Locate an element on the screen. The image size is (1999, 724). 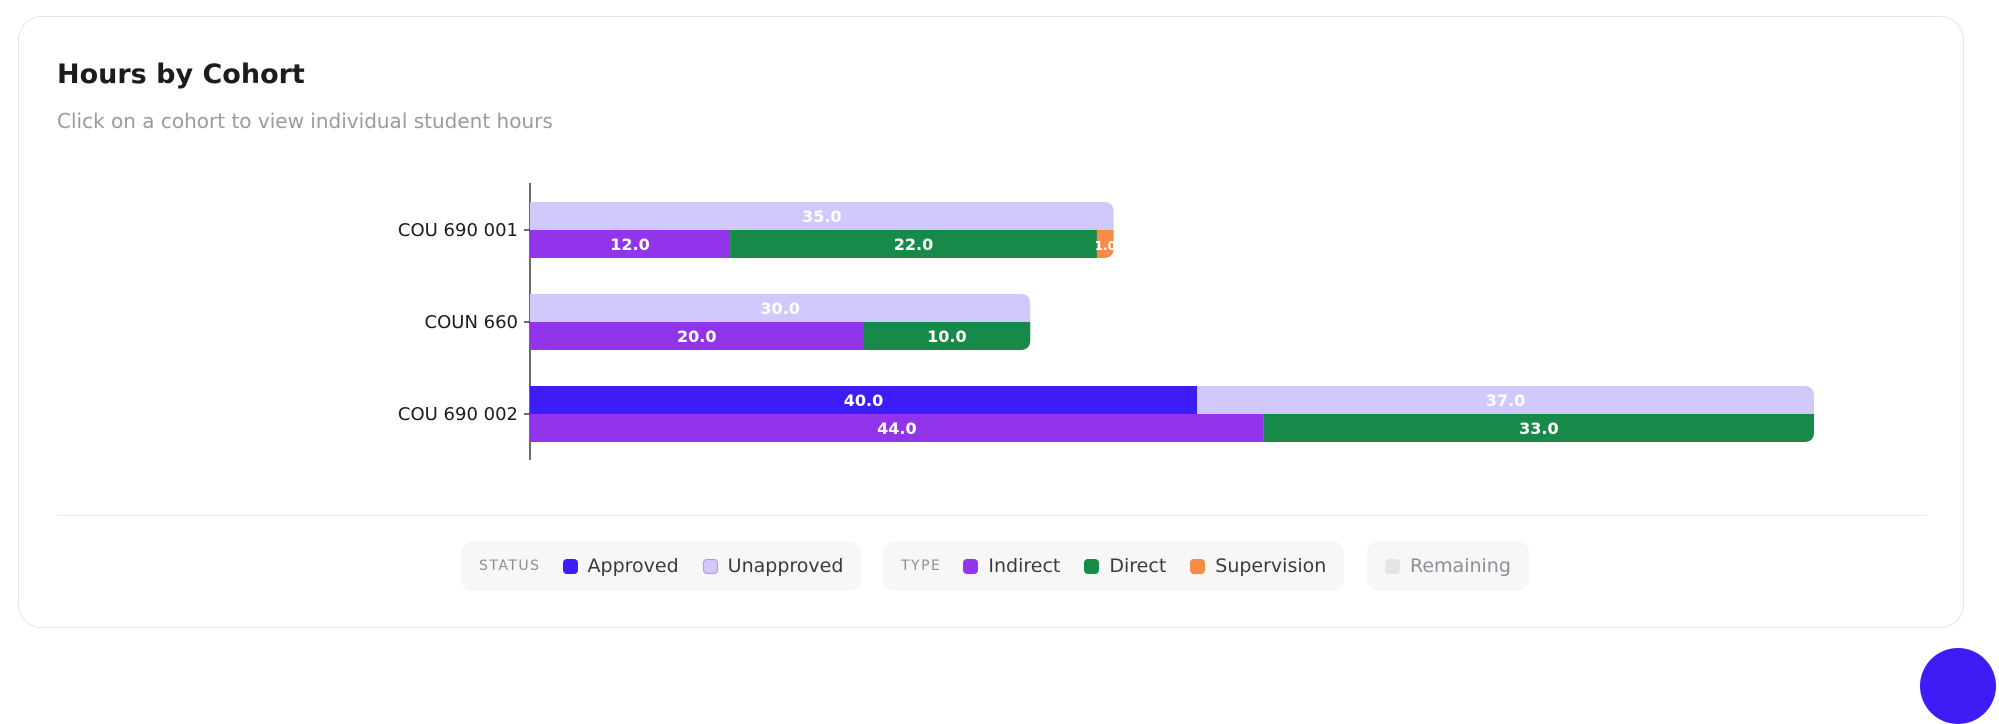
legend-status-title: STATUS is located at coordinates (510, 566).